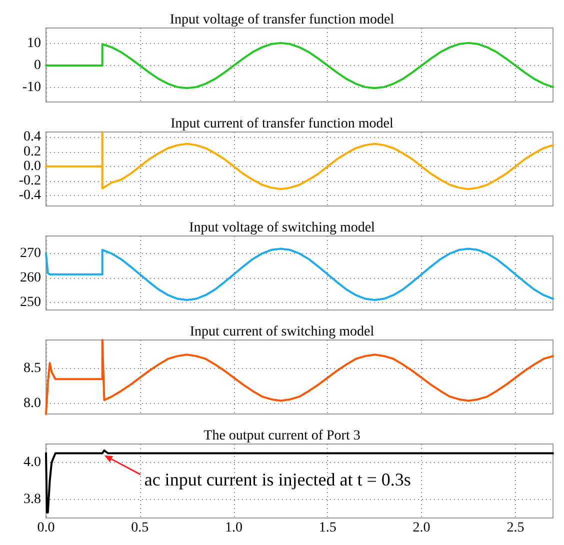  What do you see at coordinates (277, 479) in the screenshot?
I see `annotation: ac input current is injected at t = 0.3s` at bounding box center [277, 479].